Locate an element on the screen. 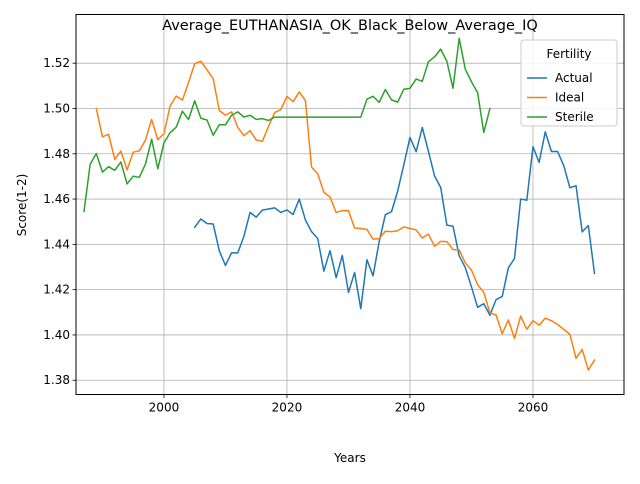 The height and width of the screenshot is (484, 640). x-tick-label: 2000 is located at coordinates (164, 408).